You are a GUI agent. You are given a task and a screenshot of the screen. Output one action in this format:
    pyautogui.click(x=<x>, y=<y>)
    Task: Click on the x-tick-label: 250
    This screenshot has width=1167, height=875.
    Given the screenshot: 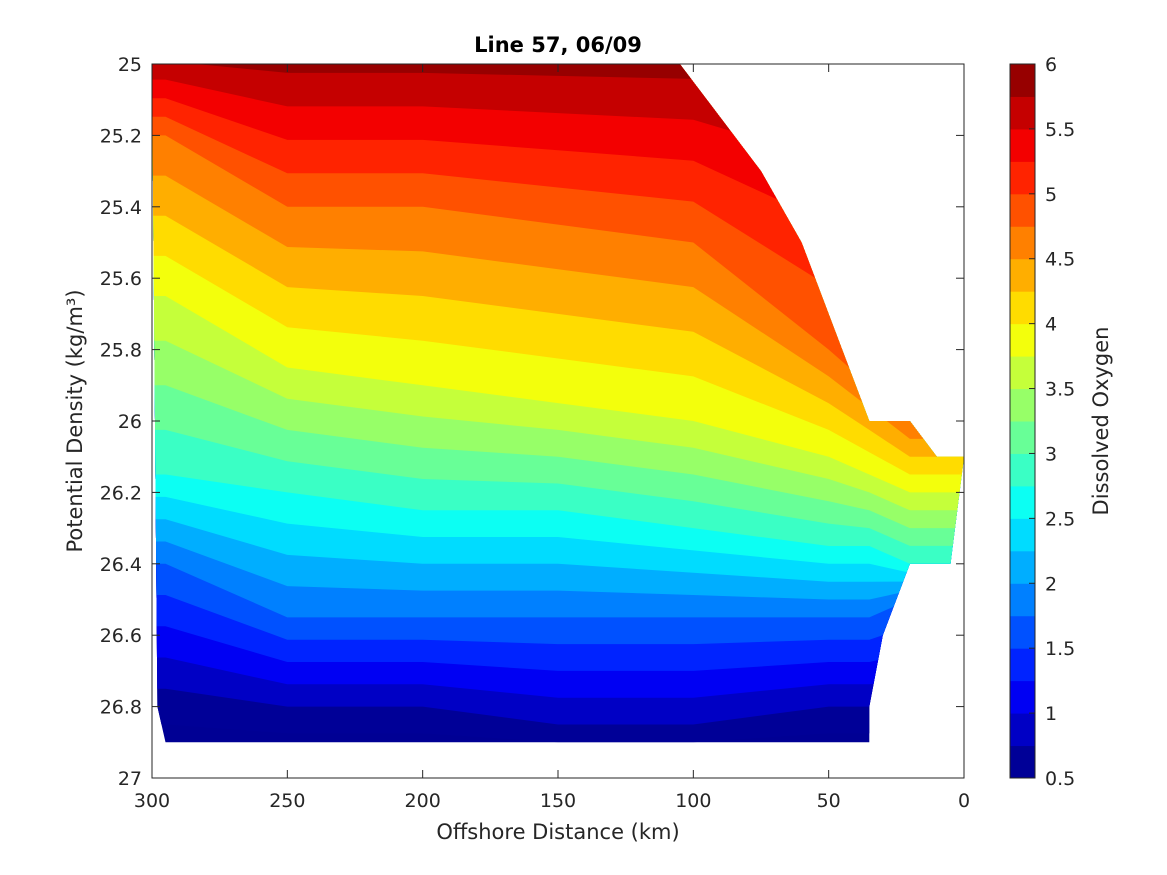 What is the action you would take?
    pyautogui.click(x=287, y=801)
    